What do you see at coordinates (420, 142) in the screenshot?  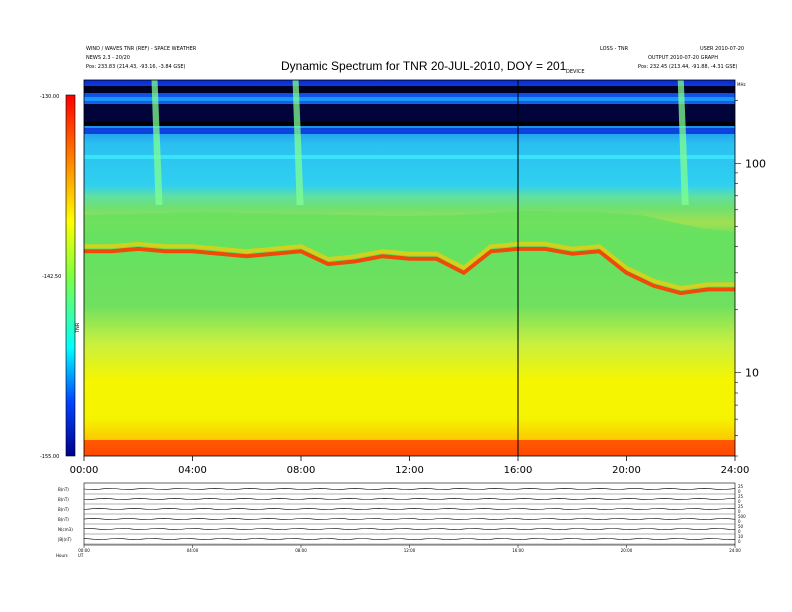 I see `type3-bursts` at bounding box center [420, 142].